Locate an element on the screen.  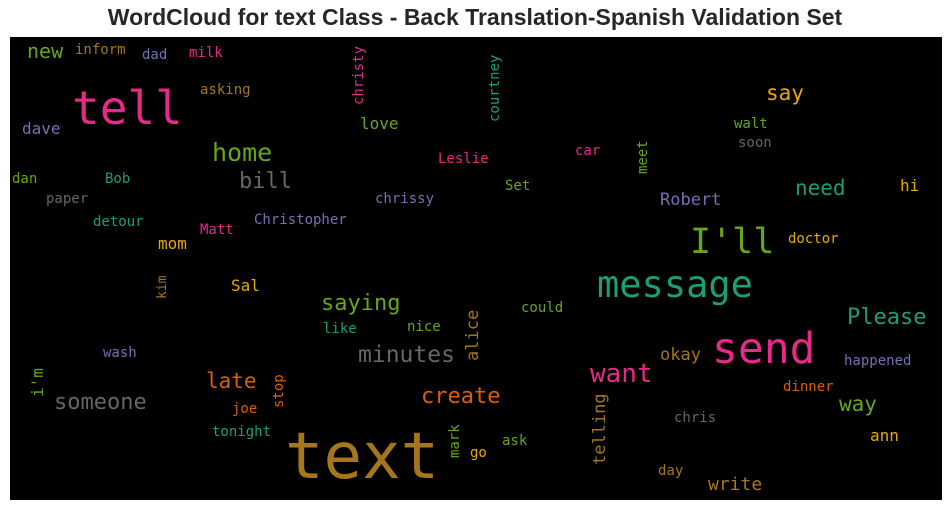
word-chris: chris is located at coordinates (695, 418).